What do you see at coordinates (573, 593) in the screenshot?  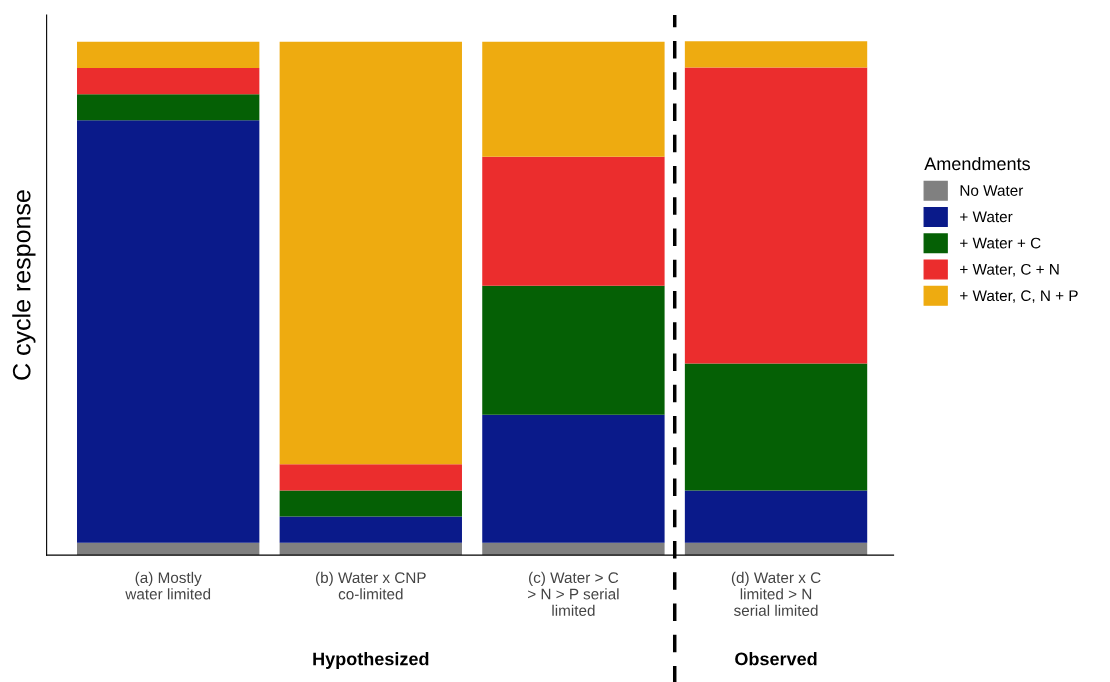 I see `x-tick-label: (c) Water > C > N > P serial limited` at bounding box center [573, 593].